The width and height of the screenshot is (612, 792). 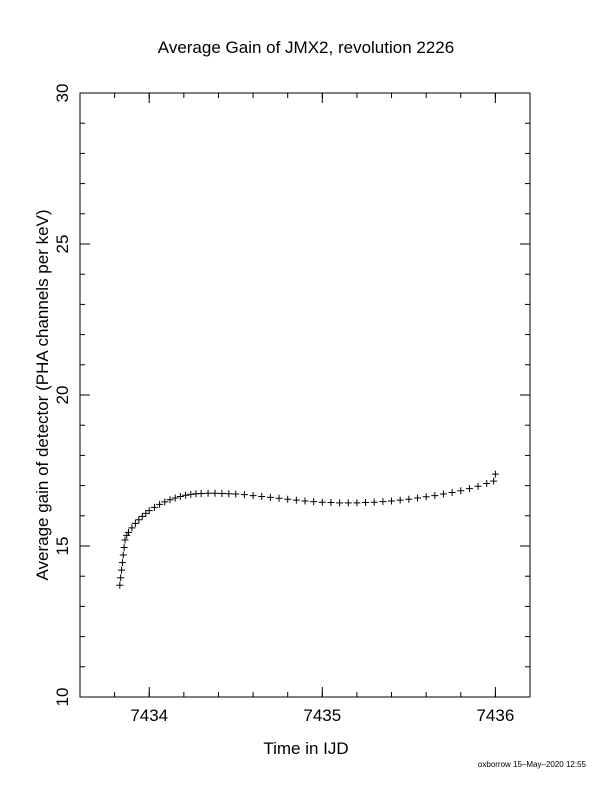 I want to click on footer-timestamp: oxborrow 15–May–2020 12:55, so click(x=532, y=764).